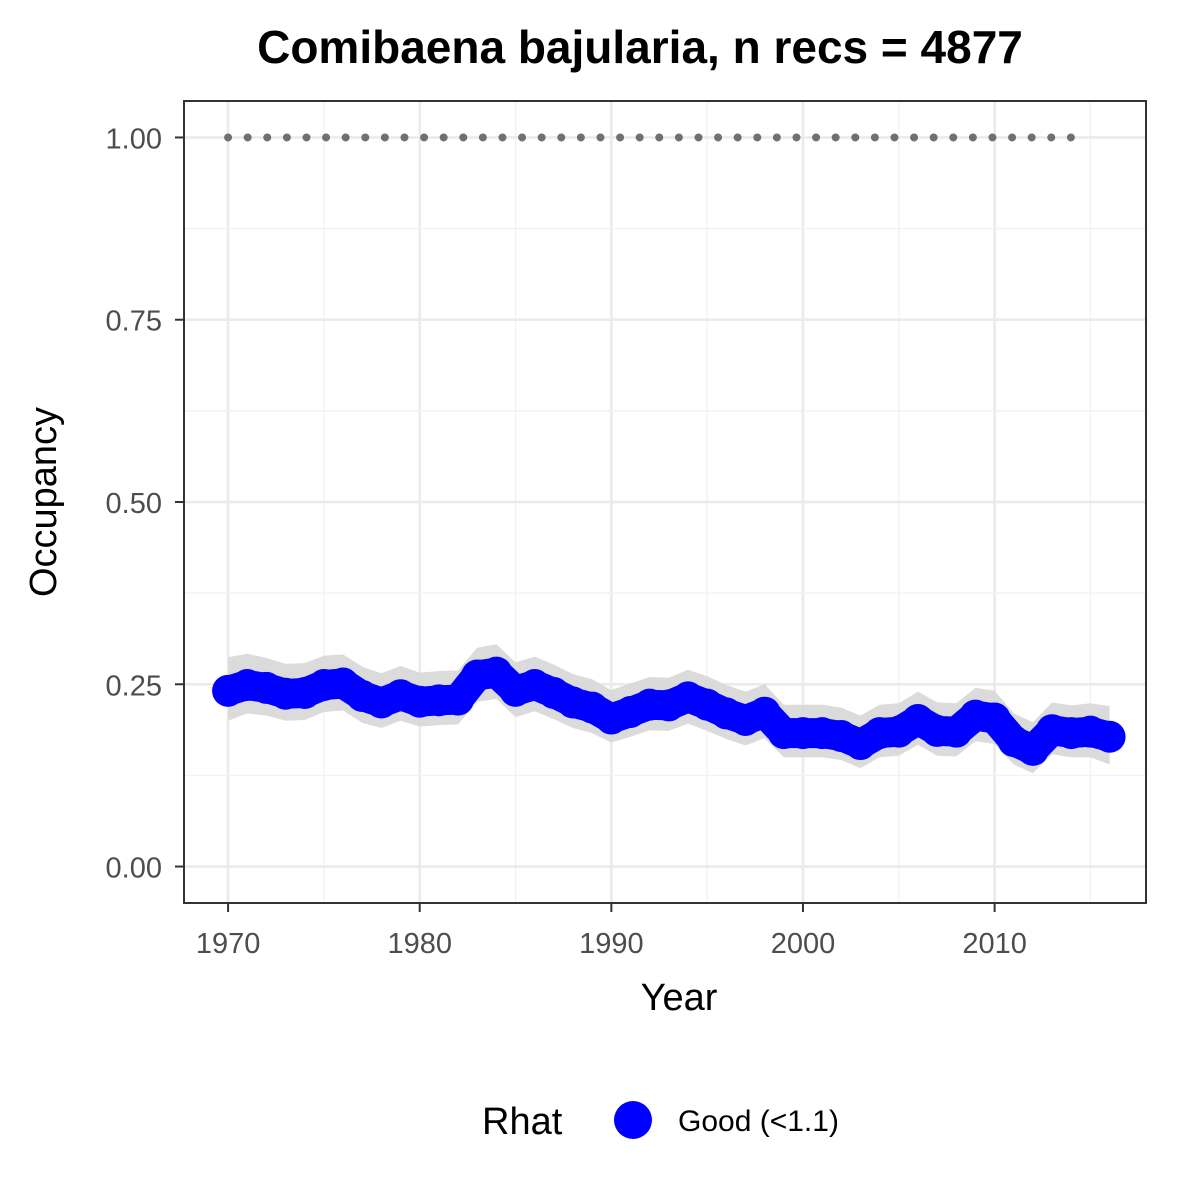 This screenshot has width=1200, height=1200. I want to click on series-points-group, so click(669, 711).